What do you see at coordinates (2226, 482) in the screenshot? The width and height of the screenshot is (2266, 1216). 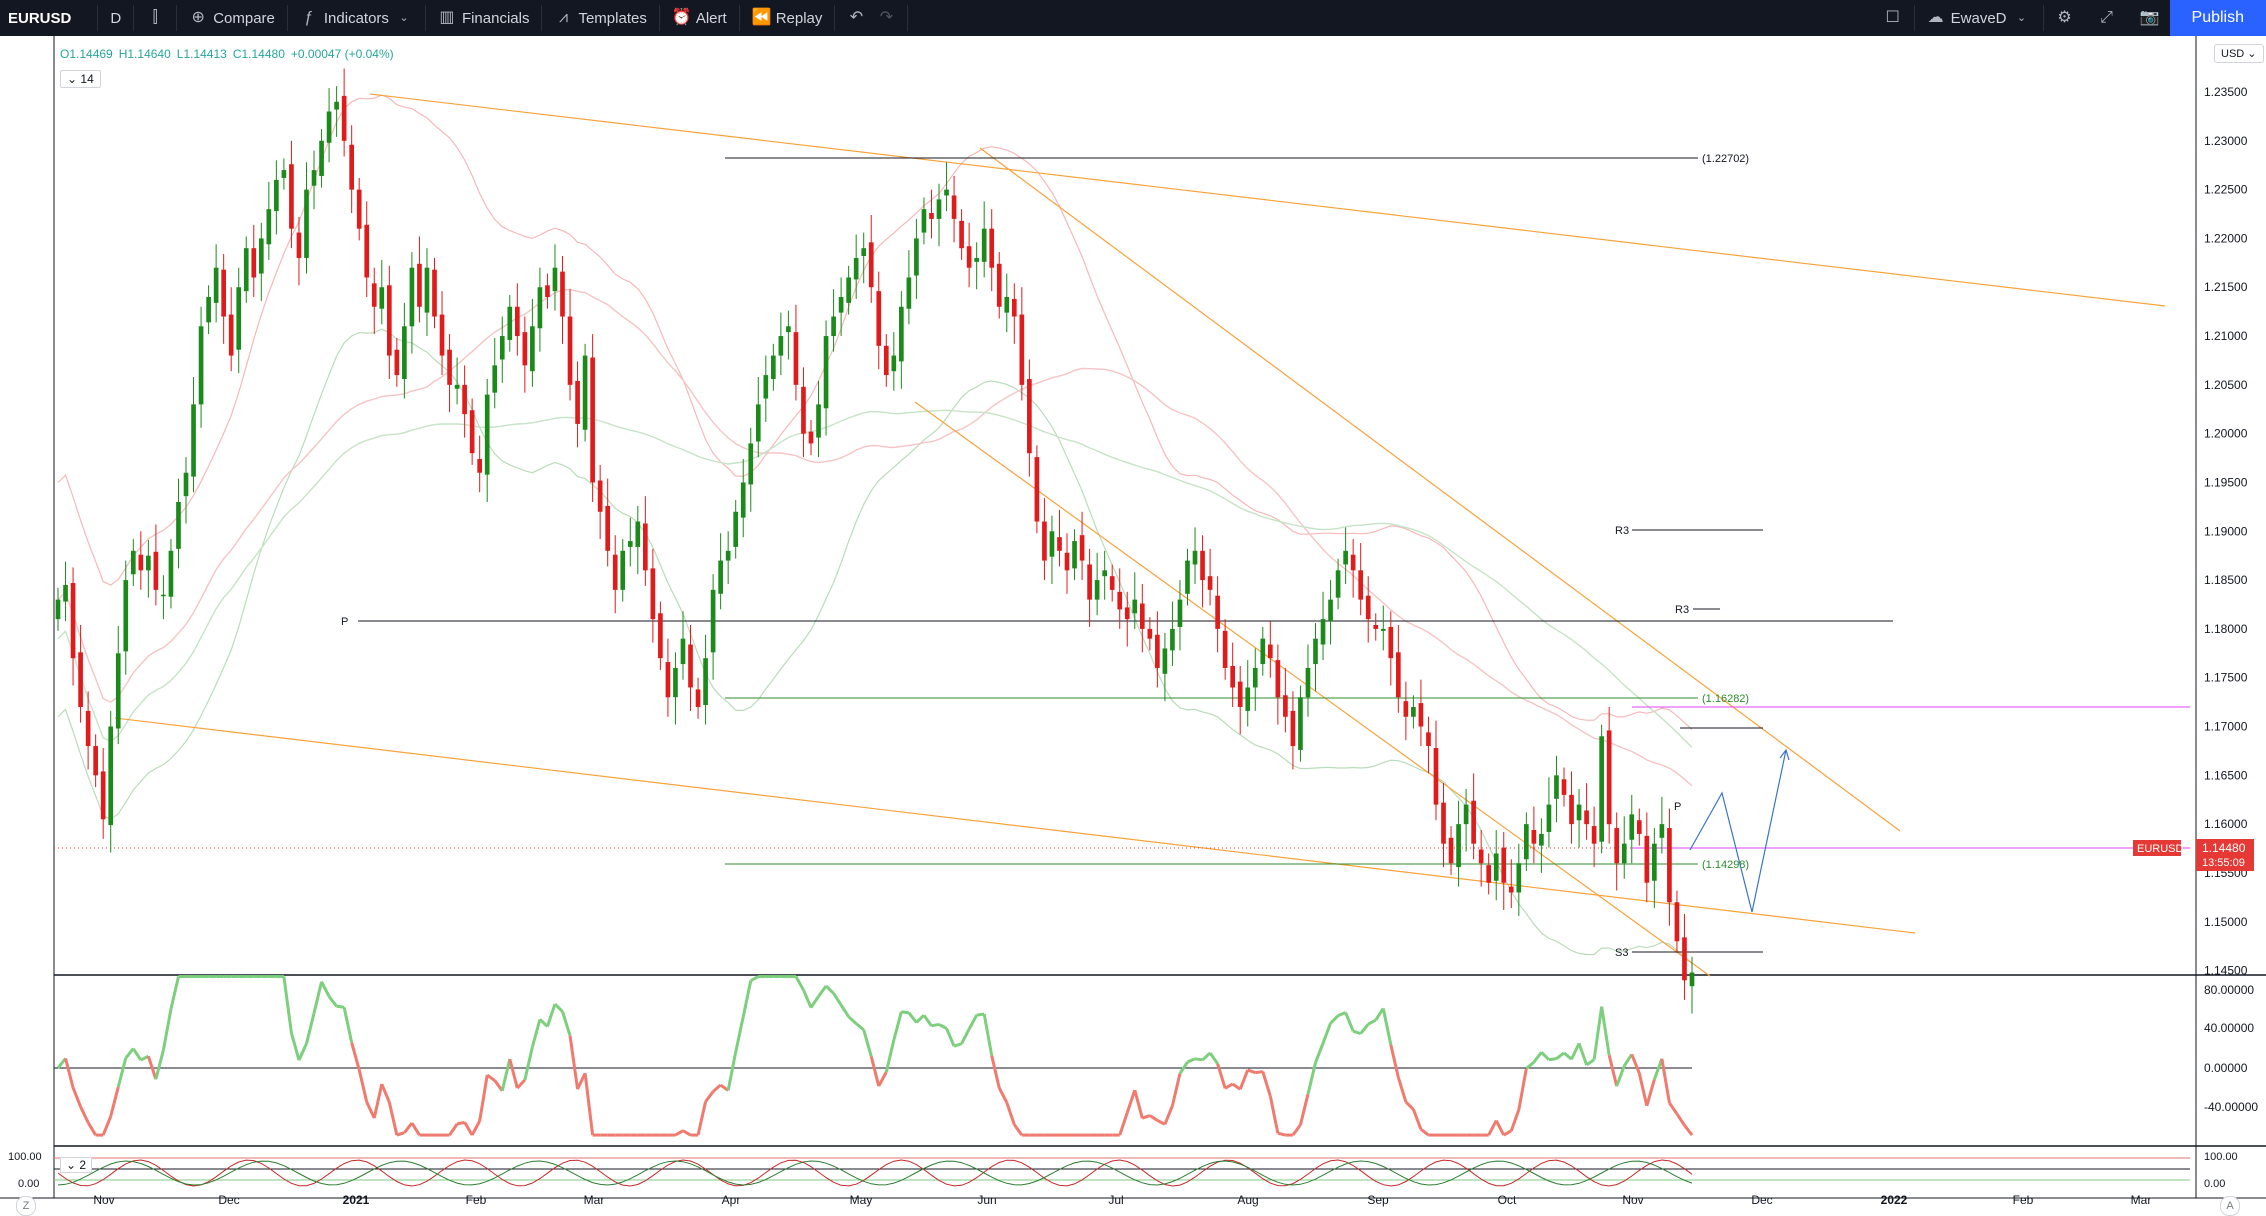 I see `price-tick-label: 1.19500` at bounding box center [2226, 482].